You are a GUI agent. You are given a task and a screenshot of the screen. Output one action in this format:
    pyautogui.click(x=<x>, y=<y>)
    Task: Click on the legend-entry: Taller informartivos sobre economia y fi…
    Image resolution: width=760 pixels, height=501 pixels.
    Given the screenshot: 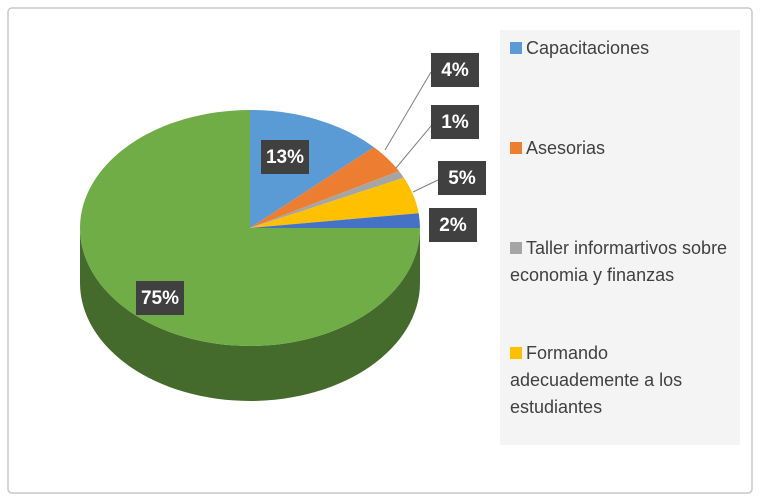 What is the action you would take?
    pyautogui.click(x=622, y=262)
    